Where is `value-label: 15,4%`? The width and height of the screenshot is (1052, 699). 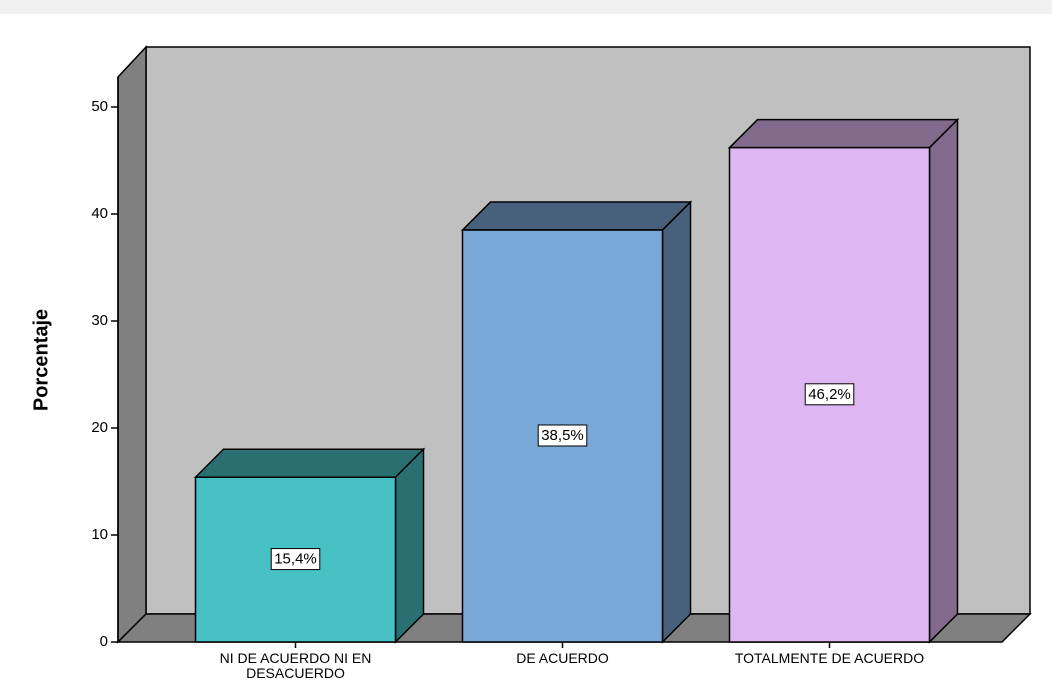 value-label: 15,4% is located at coordinates (295, 559).